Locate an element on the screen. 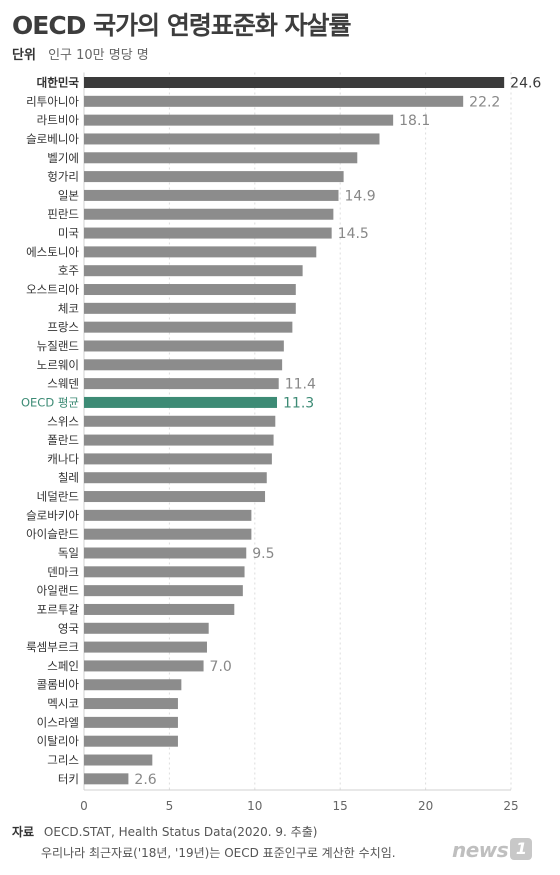  chart-title: OECD 국가의 연령표준화 자살률 is located at coordinates (182, 25).